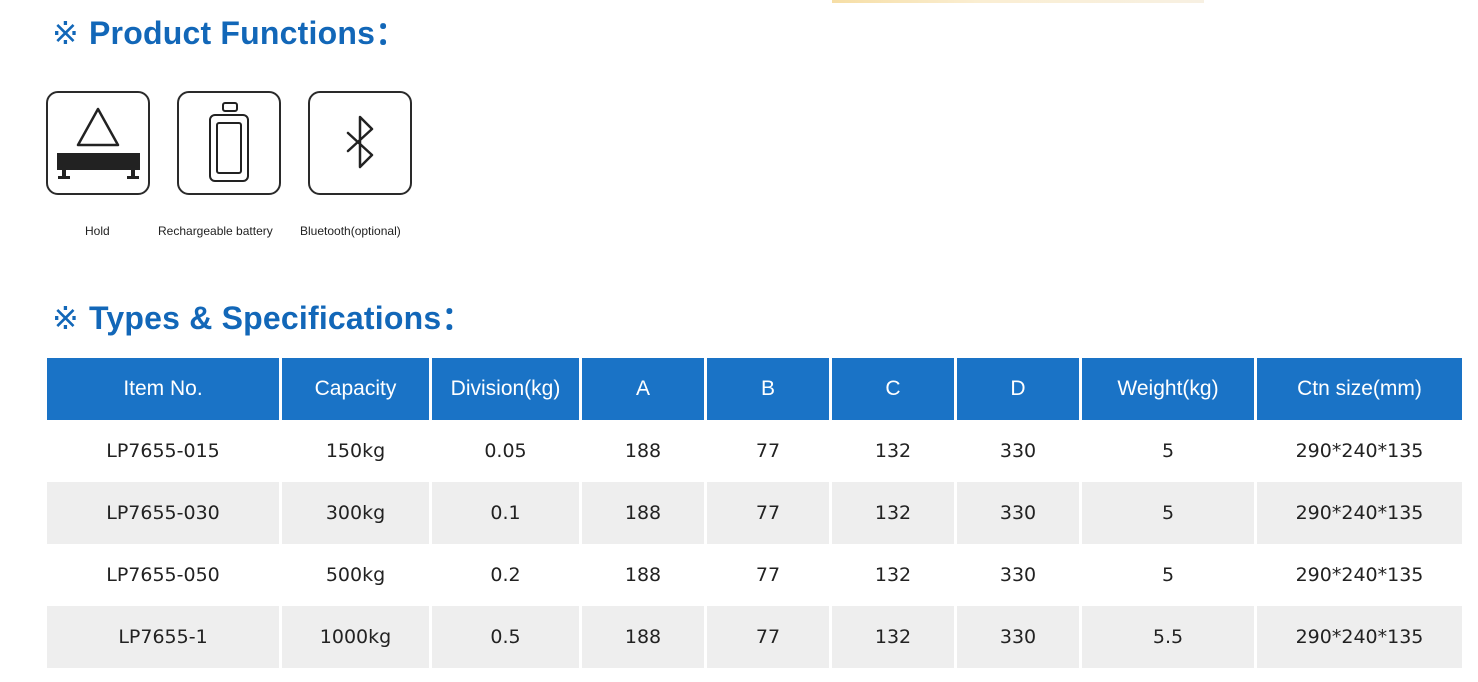  What do you see at coordinates (350, 231) in the screenshot?
I see `function-label-bluetooth: Bluetooth(optional)` at bounding box center [350, 231].